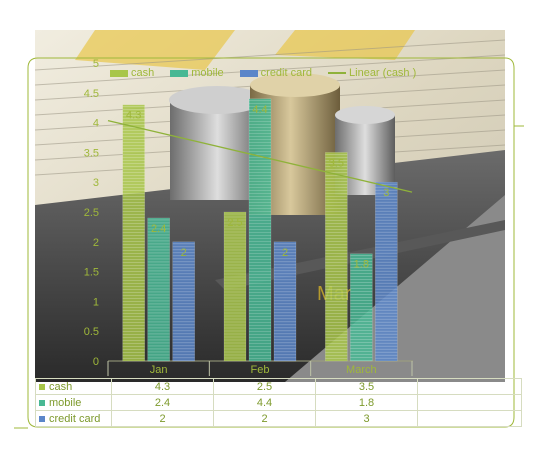 This screenshot has width=534, height=449. Describe the element at coordinates (159, 289) in the screenshot. I see `bar-mobile` at that location.